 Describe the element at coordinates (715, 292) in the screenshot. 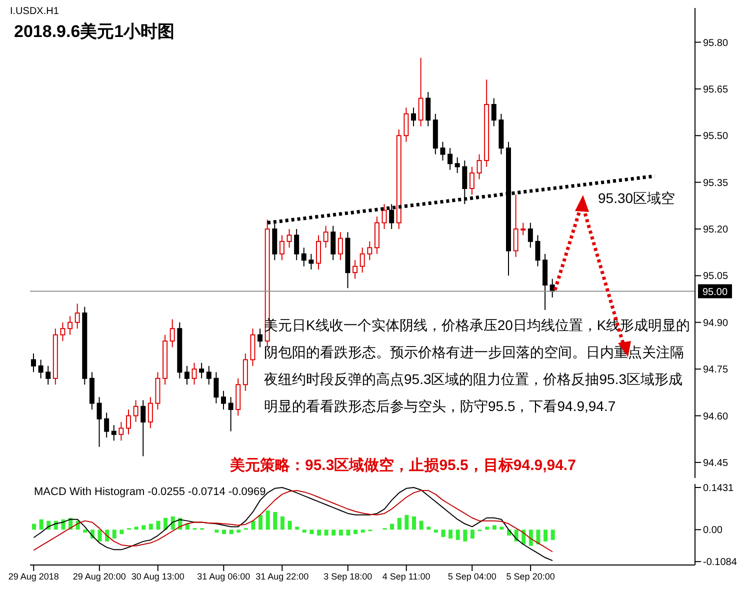

I see `ref-line-label: 95.00` at that location.